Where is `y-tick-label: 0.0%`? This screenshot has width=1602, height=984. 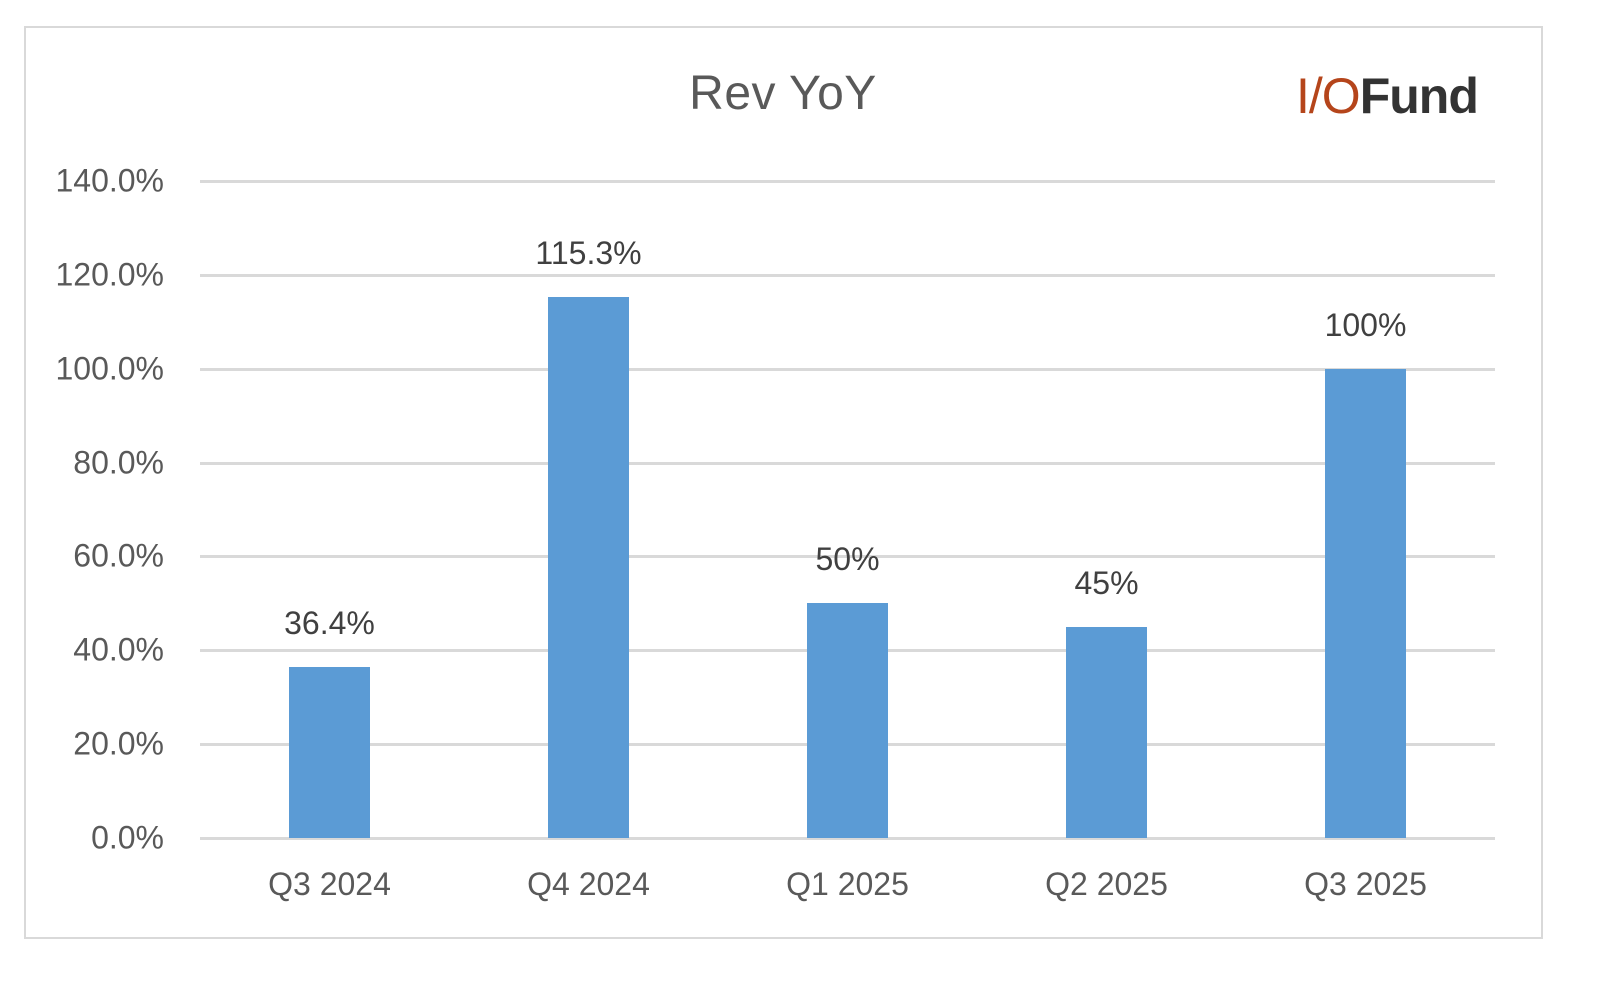
y-tick-label: 0.0% is located at coordinates (127, 837).